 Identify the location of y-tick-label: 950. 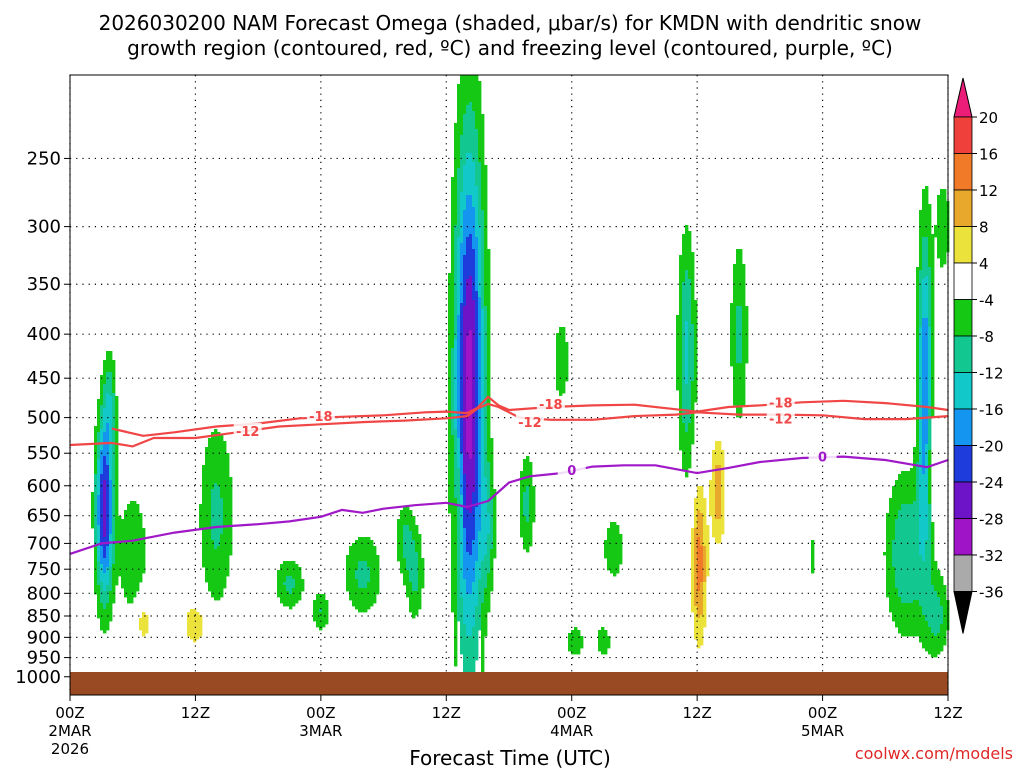
(44, 658).